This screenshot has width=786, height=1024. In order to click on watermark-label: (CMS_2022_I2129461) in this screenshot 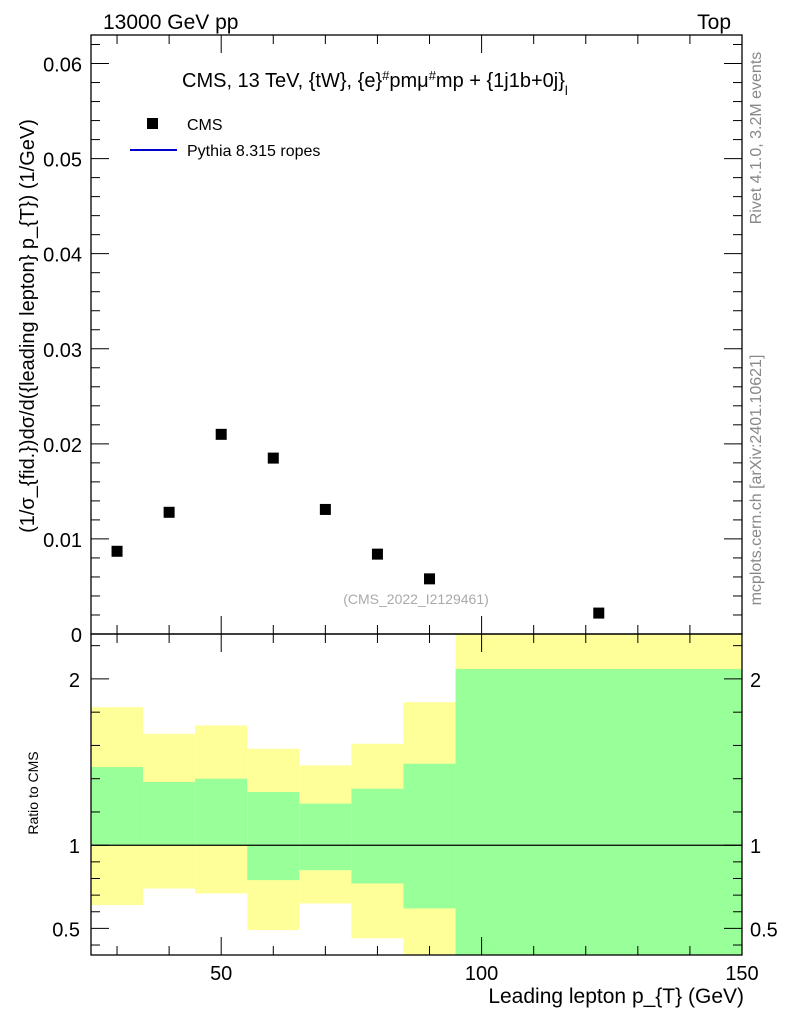, I will do `click(416, 599)`.